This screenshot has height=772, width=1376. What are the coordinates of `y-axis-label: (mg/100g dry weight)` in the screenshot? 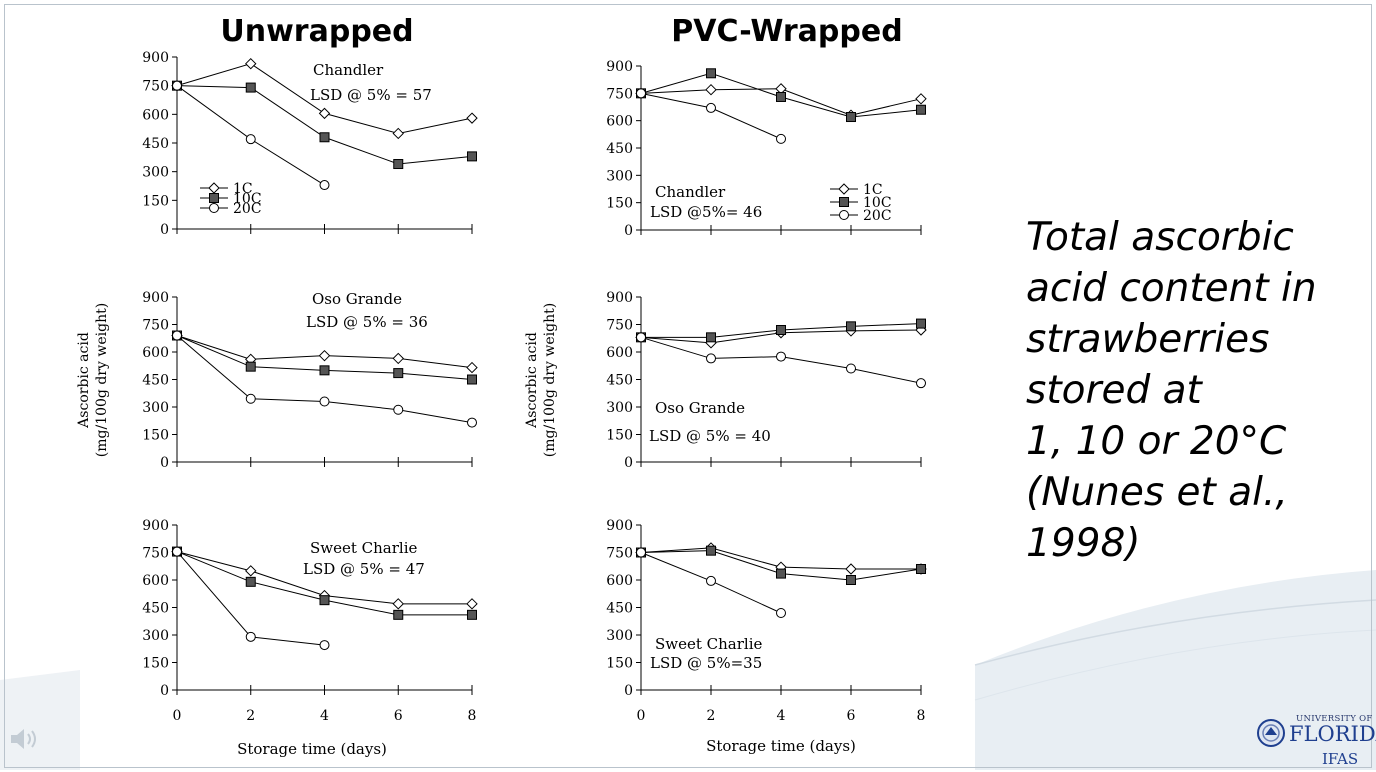 It's located at (550, 380).